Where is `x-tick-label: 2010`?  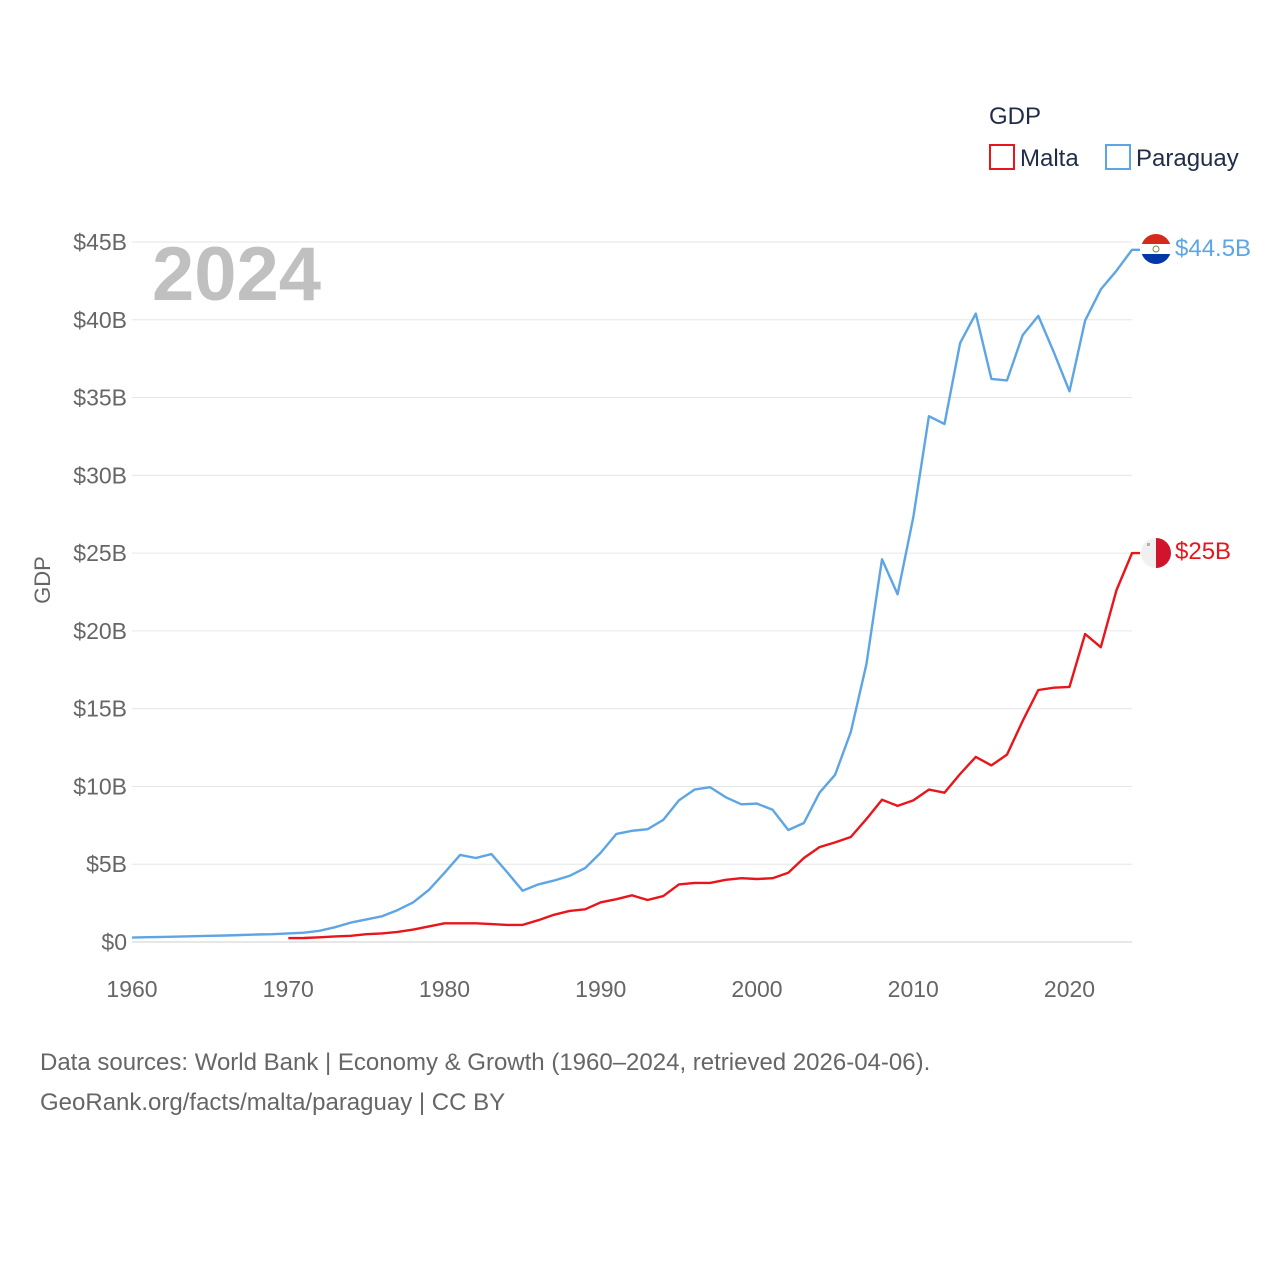
x-tick-label: 2010 is located at coordinates (913, 989).